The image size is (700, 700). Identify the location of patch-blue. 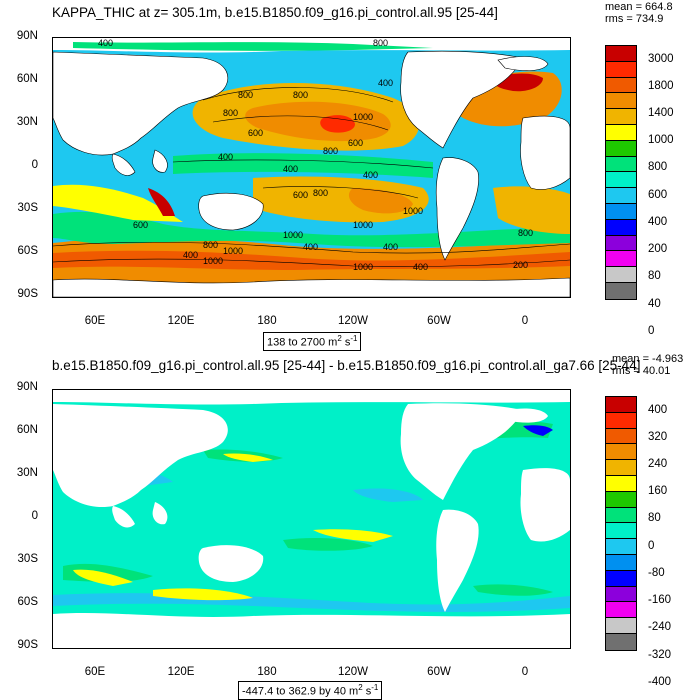
(388, 495).